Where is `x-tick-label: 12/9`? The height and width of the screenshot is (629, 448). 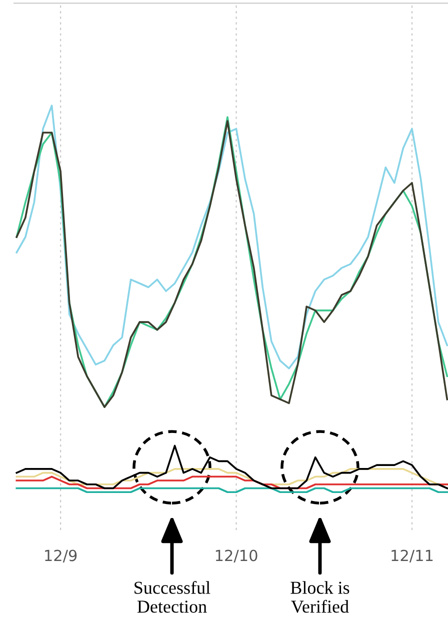
x-tick-label: 12/9 is located at coordinates (61, 556).